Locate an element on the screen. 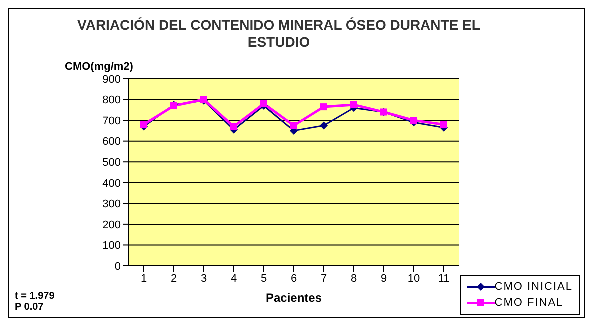 This screenshot has height=327, width=597. x-tick-label: 10 is located at coordinates (414, 278).